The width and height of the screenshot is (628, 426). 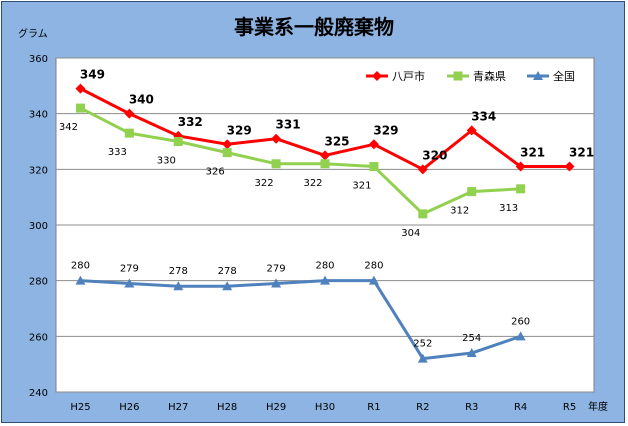 I want to click on data-label-1: 321, so click(x=361, y=186).